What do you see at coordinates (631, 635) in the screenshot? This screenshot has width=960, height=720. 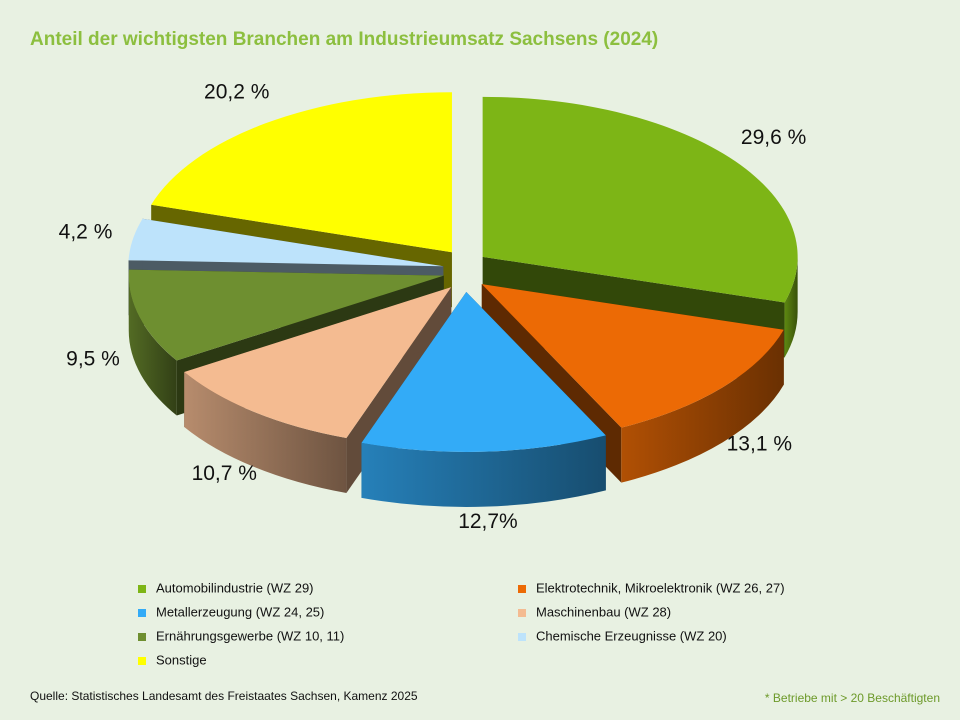 I see `legend-label: Chemische Erzeugnisse (WZ 20)` at bounding box center [631, 635].